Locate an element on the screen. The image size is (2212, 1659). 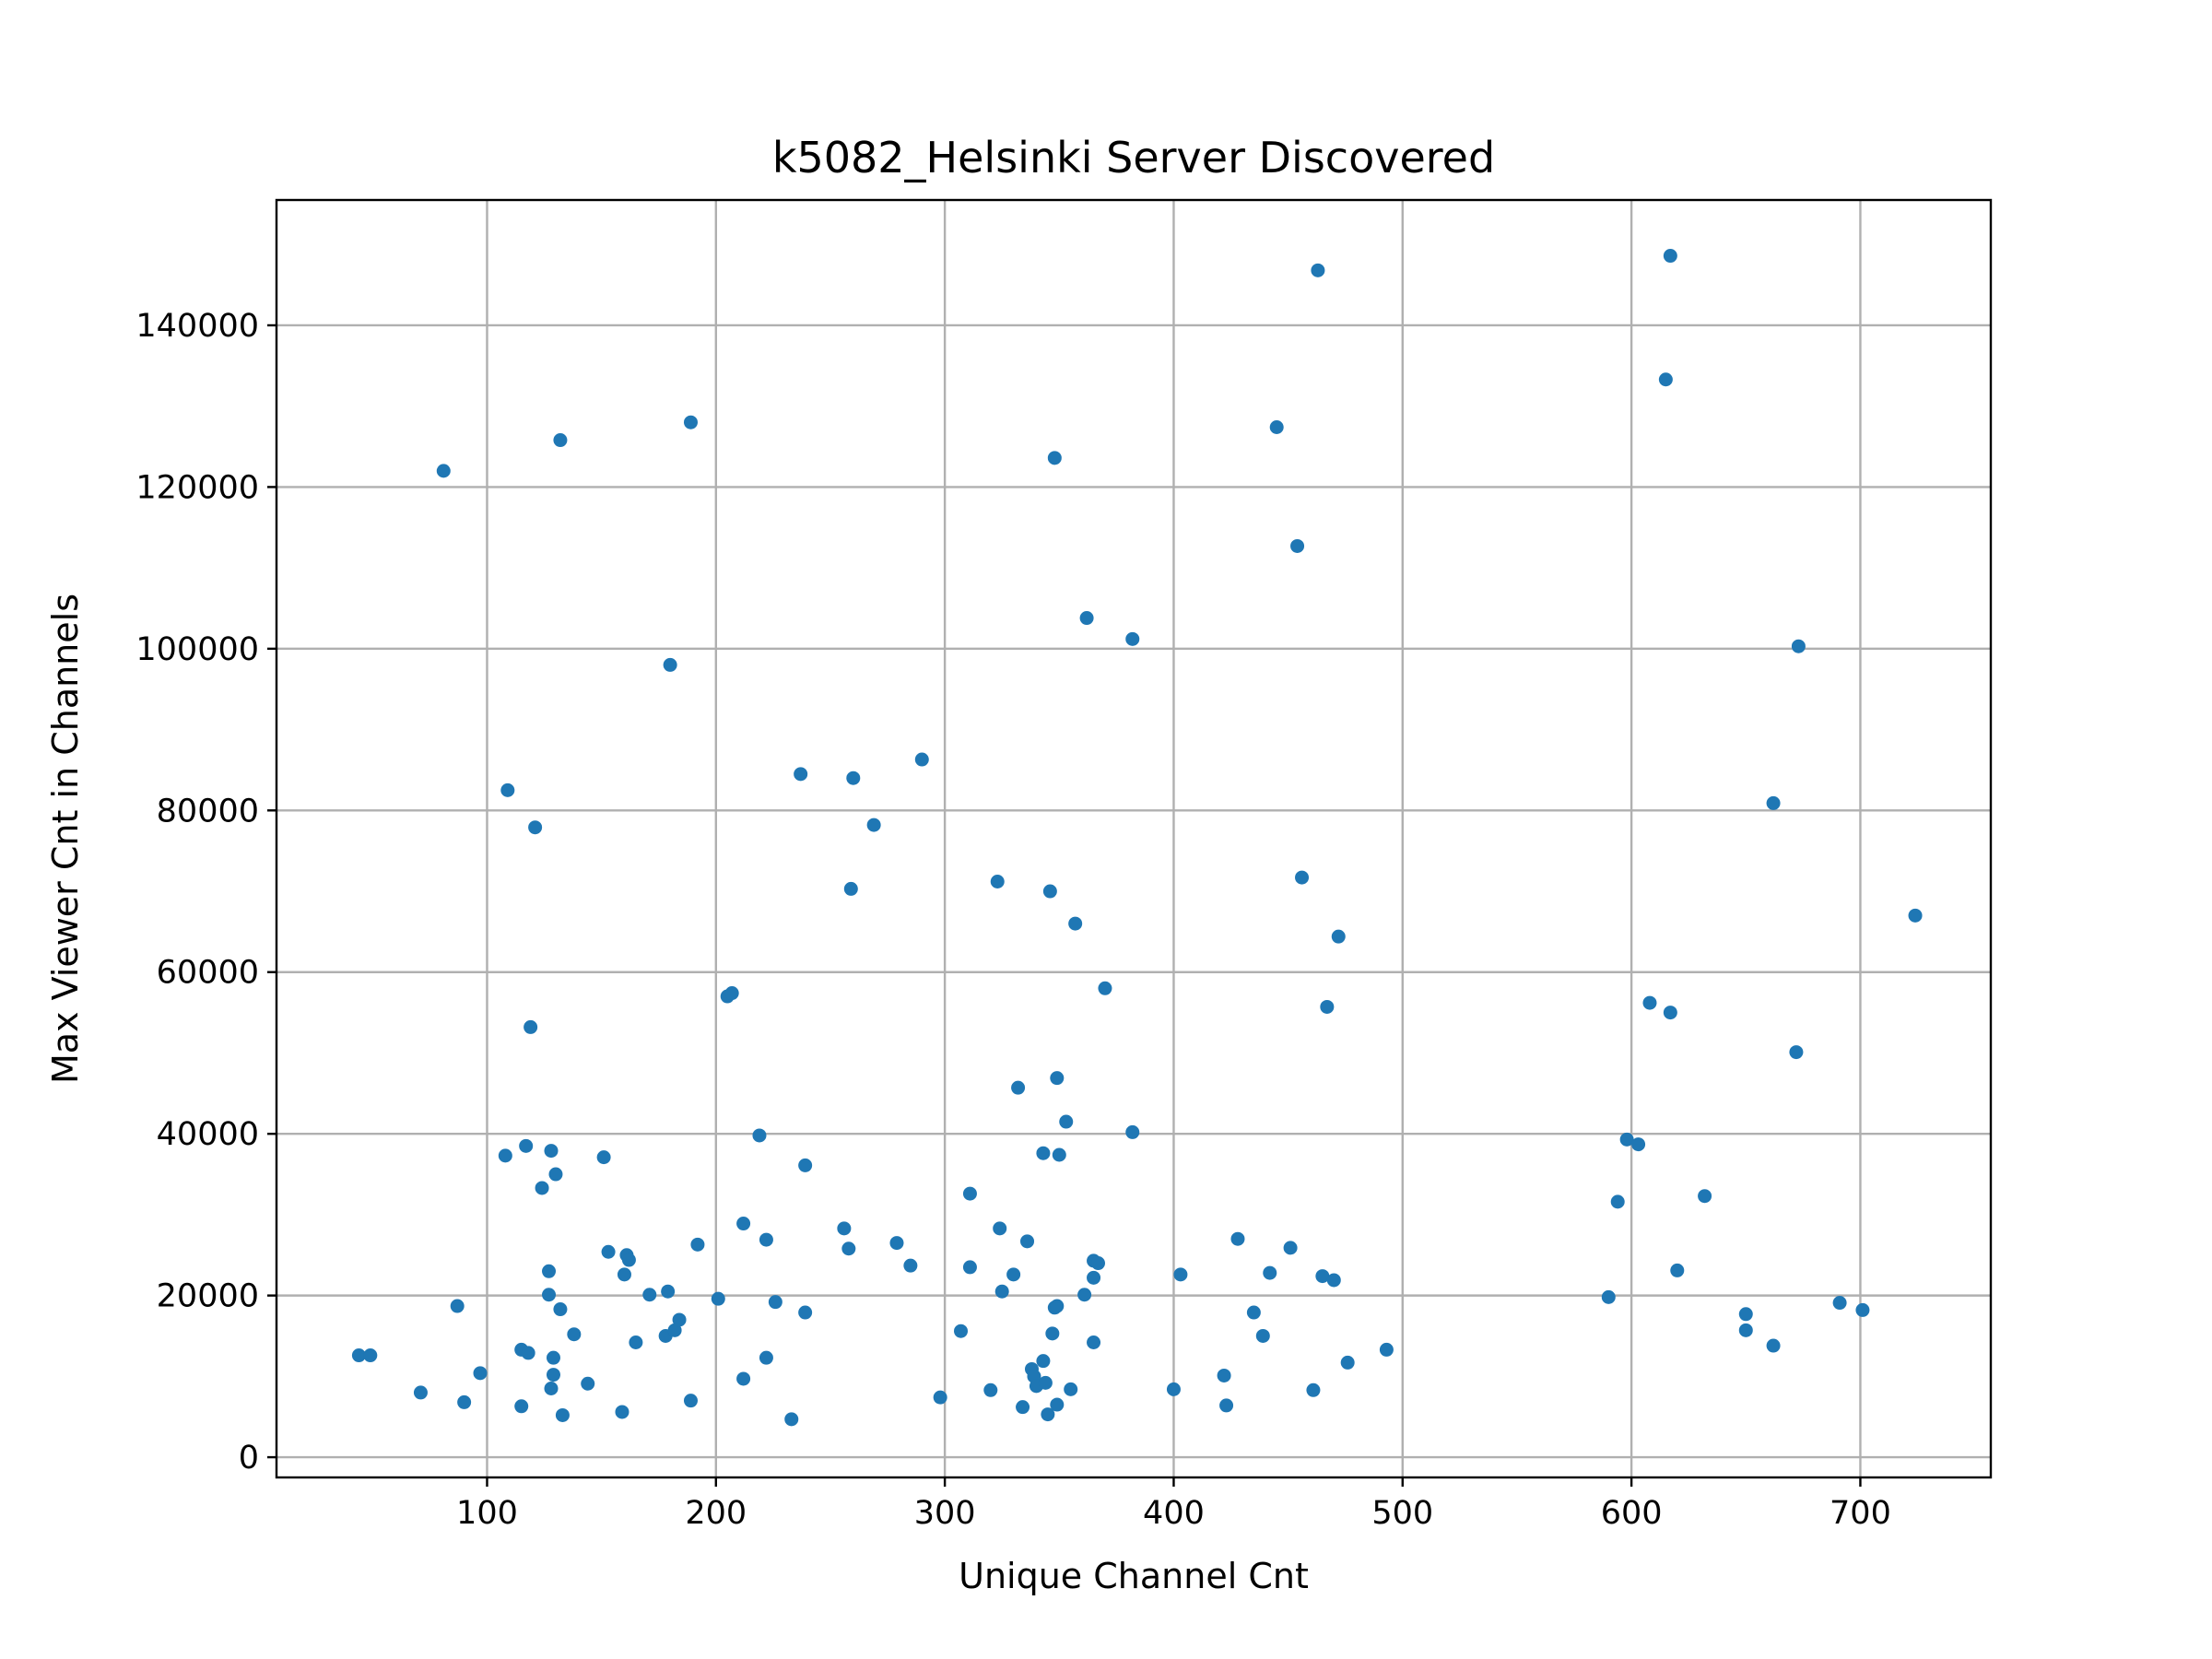
y-tick-label: 0 is located at coordinates (249, 1458).